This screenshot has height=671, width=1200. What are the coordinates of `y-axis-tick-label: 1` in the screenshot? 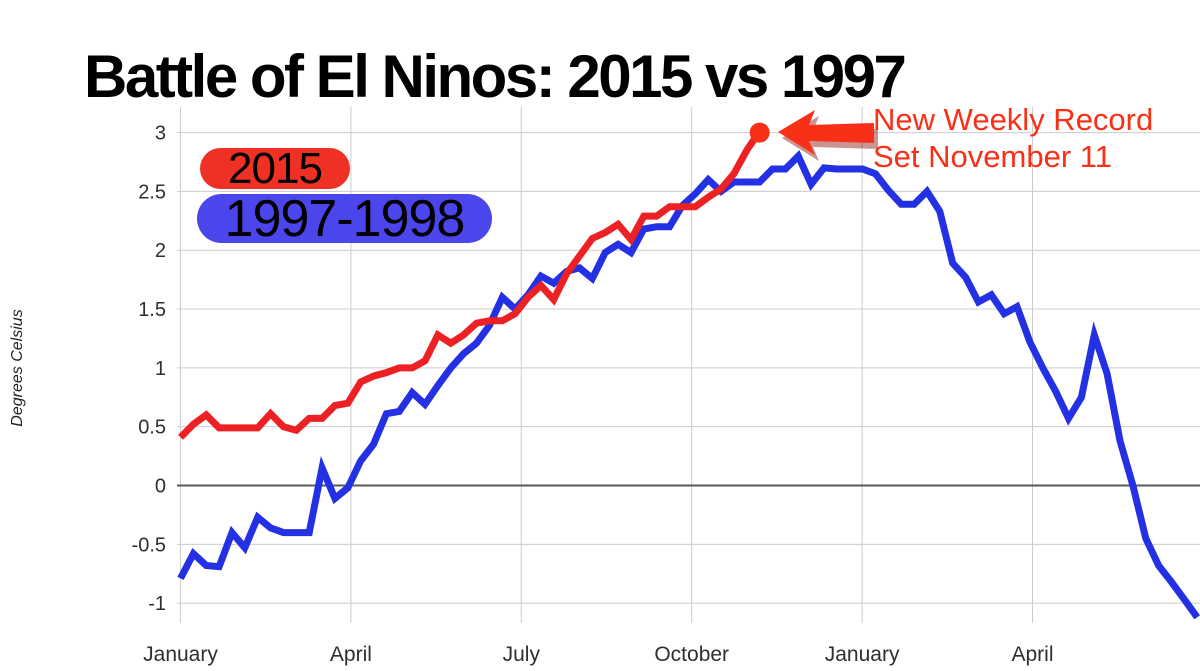 It's located at (160, 369).